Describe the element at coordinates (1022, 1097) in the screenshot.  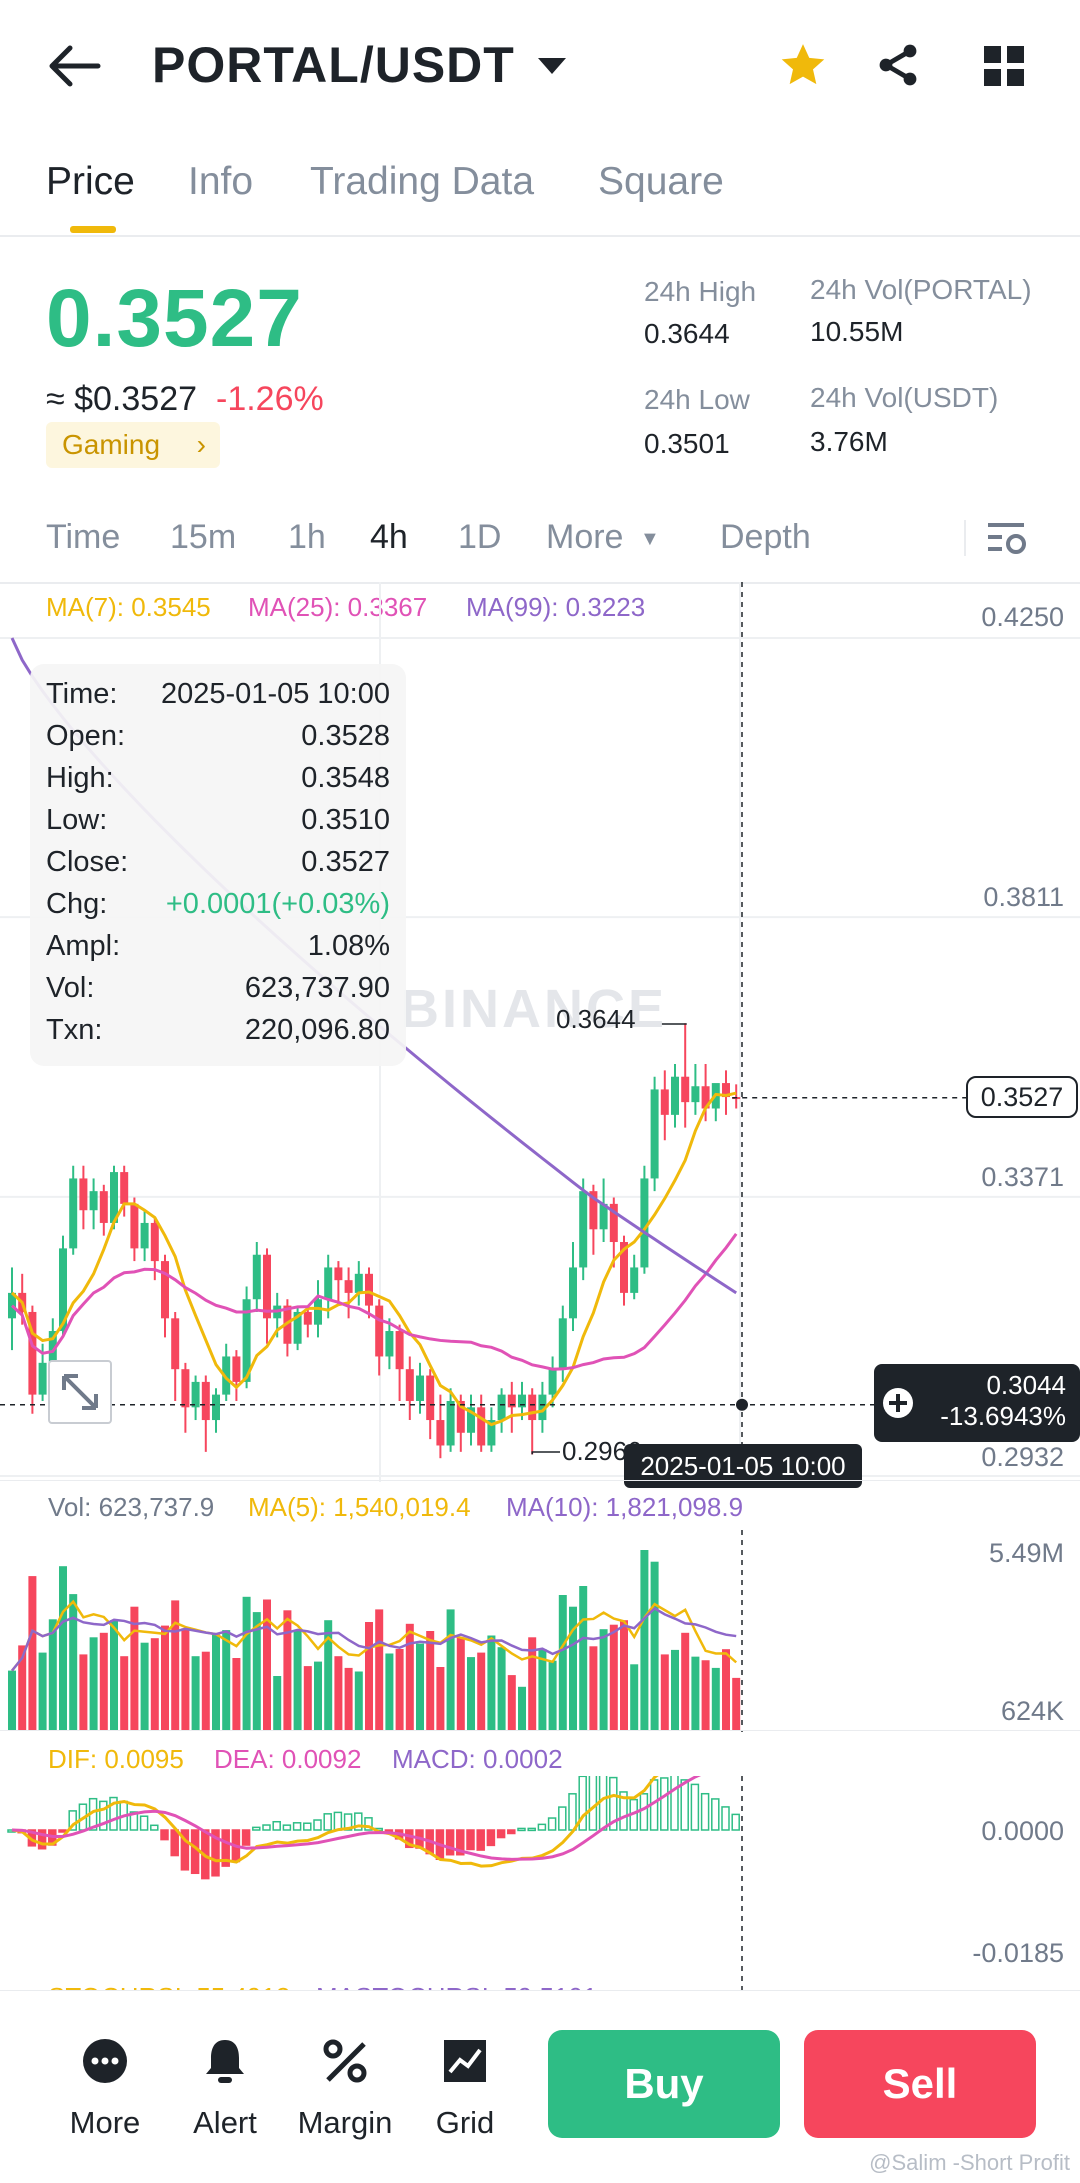
I see `last-price-pill: 0.3527` at that location.